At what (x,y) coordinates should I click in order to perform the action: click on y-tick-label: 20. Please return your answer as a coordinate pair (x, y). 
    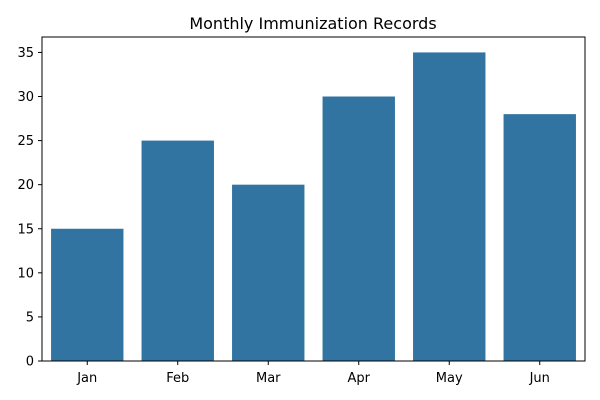
    Looking at the image, I should click on (25, 185).